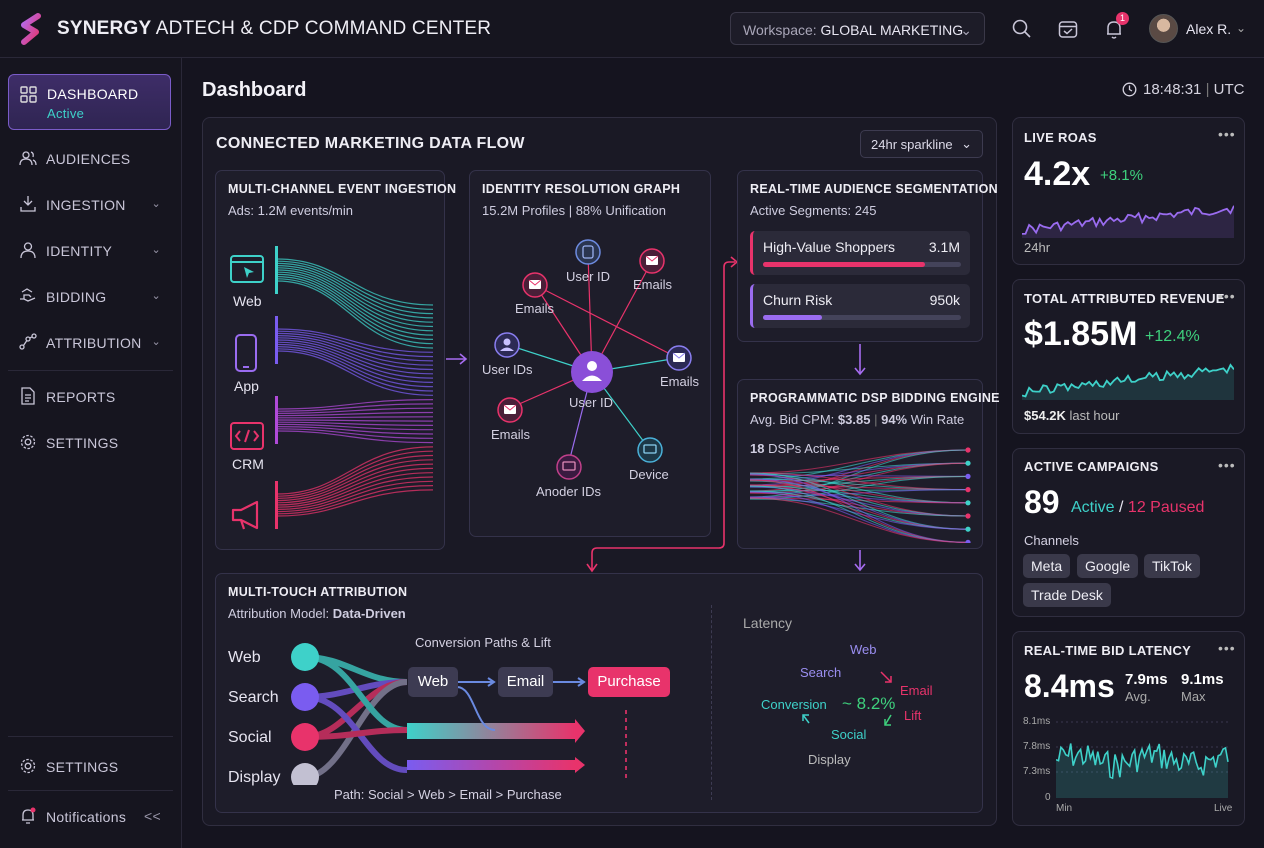  I want to click on arrow-down-icon, so click(860, 561).